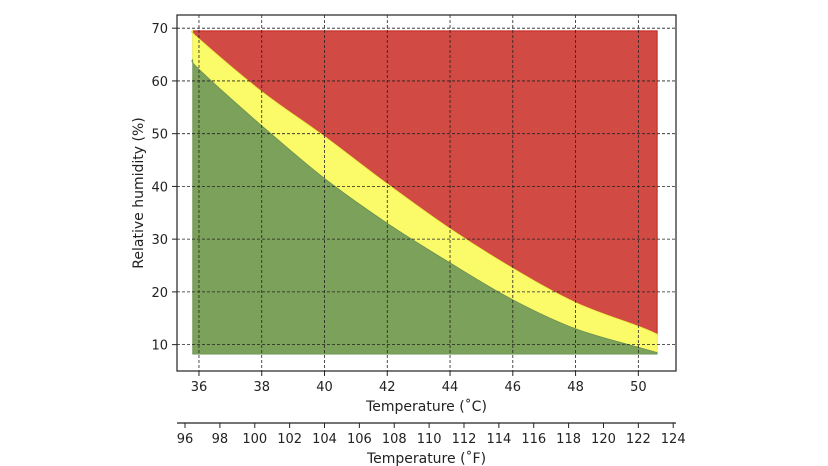 This screenshot has height=466, width=828. Describe the element at coordinates (159, 293) in the screenshot. I see `y-tick-label: 20` at that location.